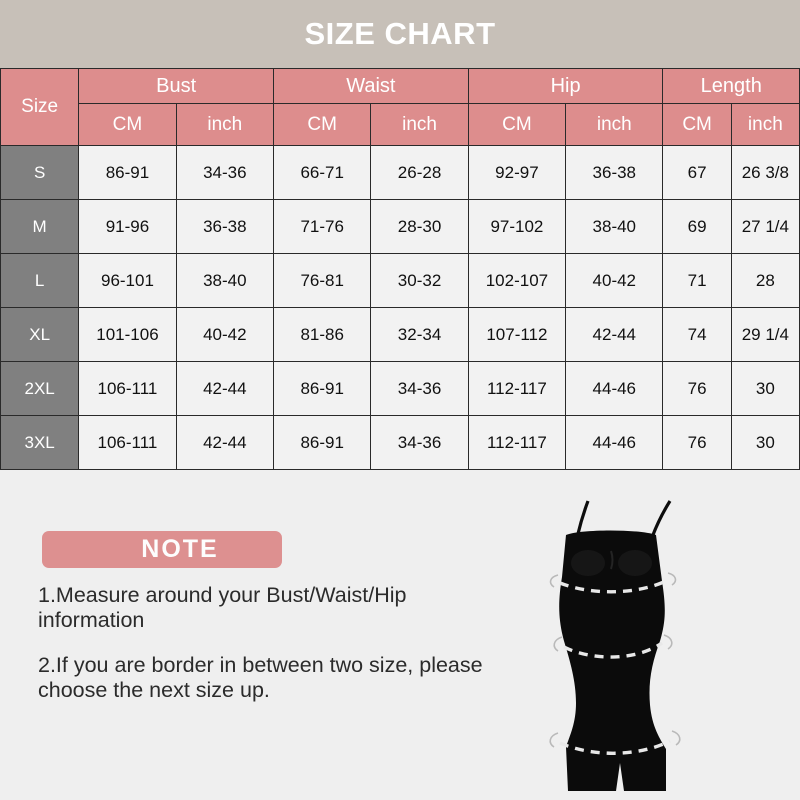 This screenshot has height=800, width=800. I want to click on header-group-bust: Bust, so click(176, 86).